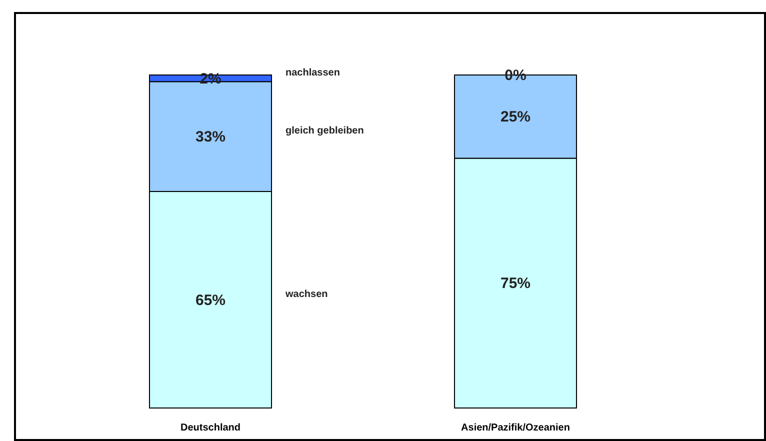  Describe the element at coordinates (210, 300) in the screenshot. I see `data-label: 65%` at that location.